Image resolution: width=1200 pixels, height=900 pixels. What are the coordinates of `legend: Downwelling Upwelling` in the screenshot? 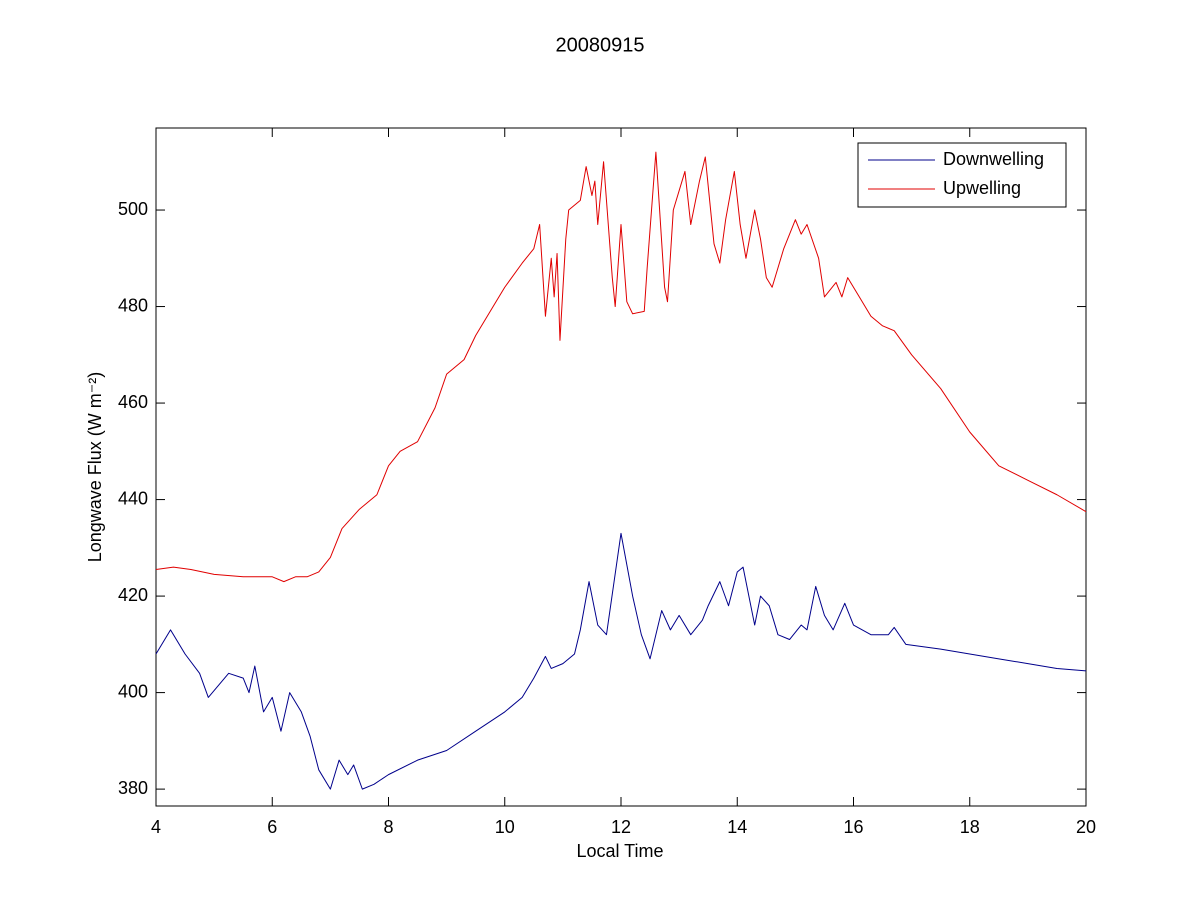 It's located at (962, 175).